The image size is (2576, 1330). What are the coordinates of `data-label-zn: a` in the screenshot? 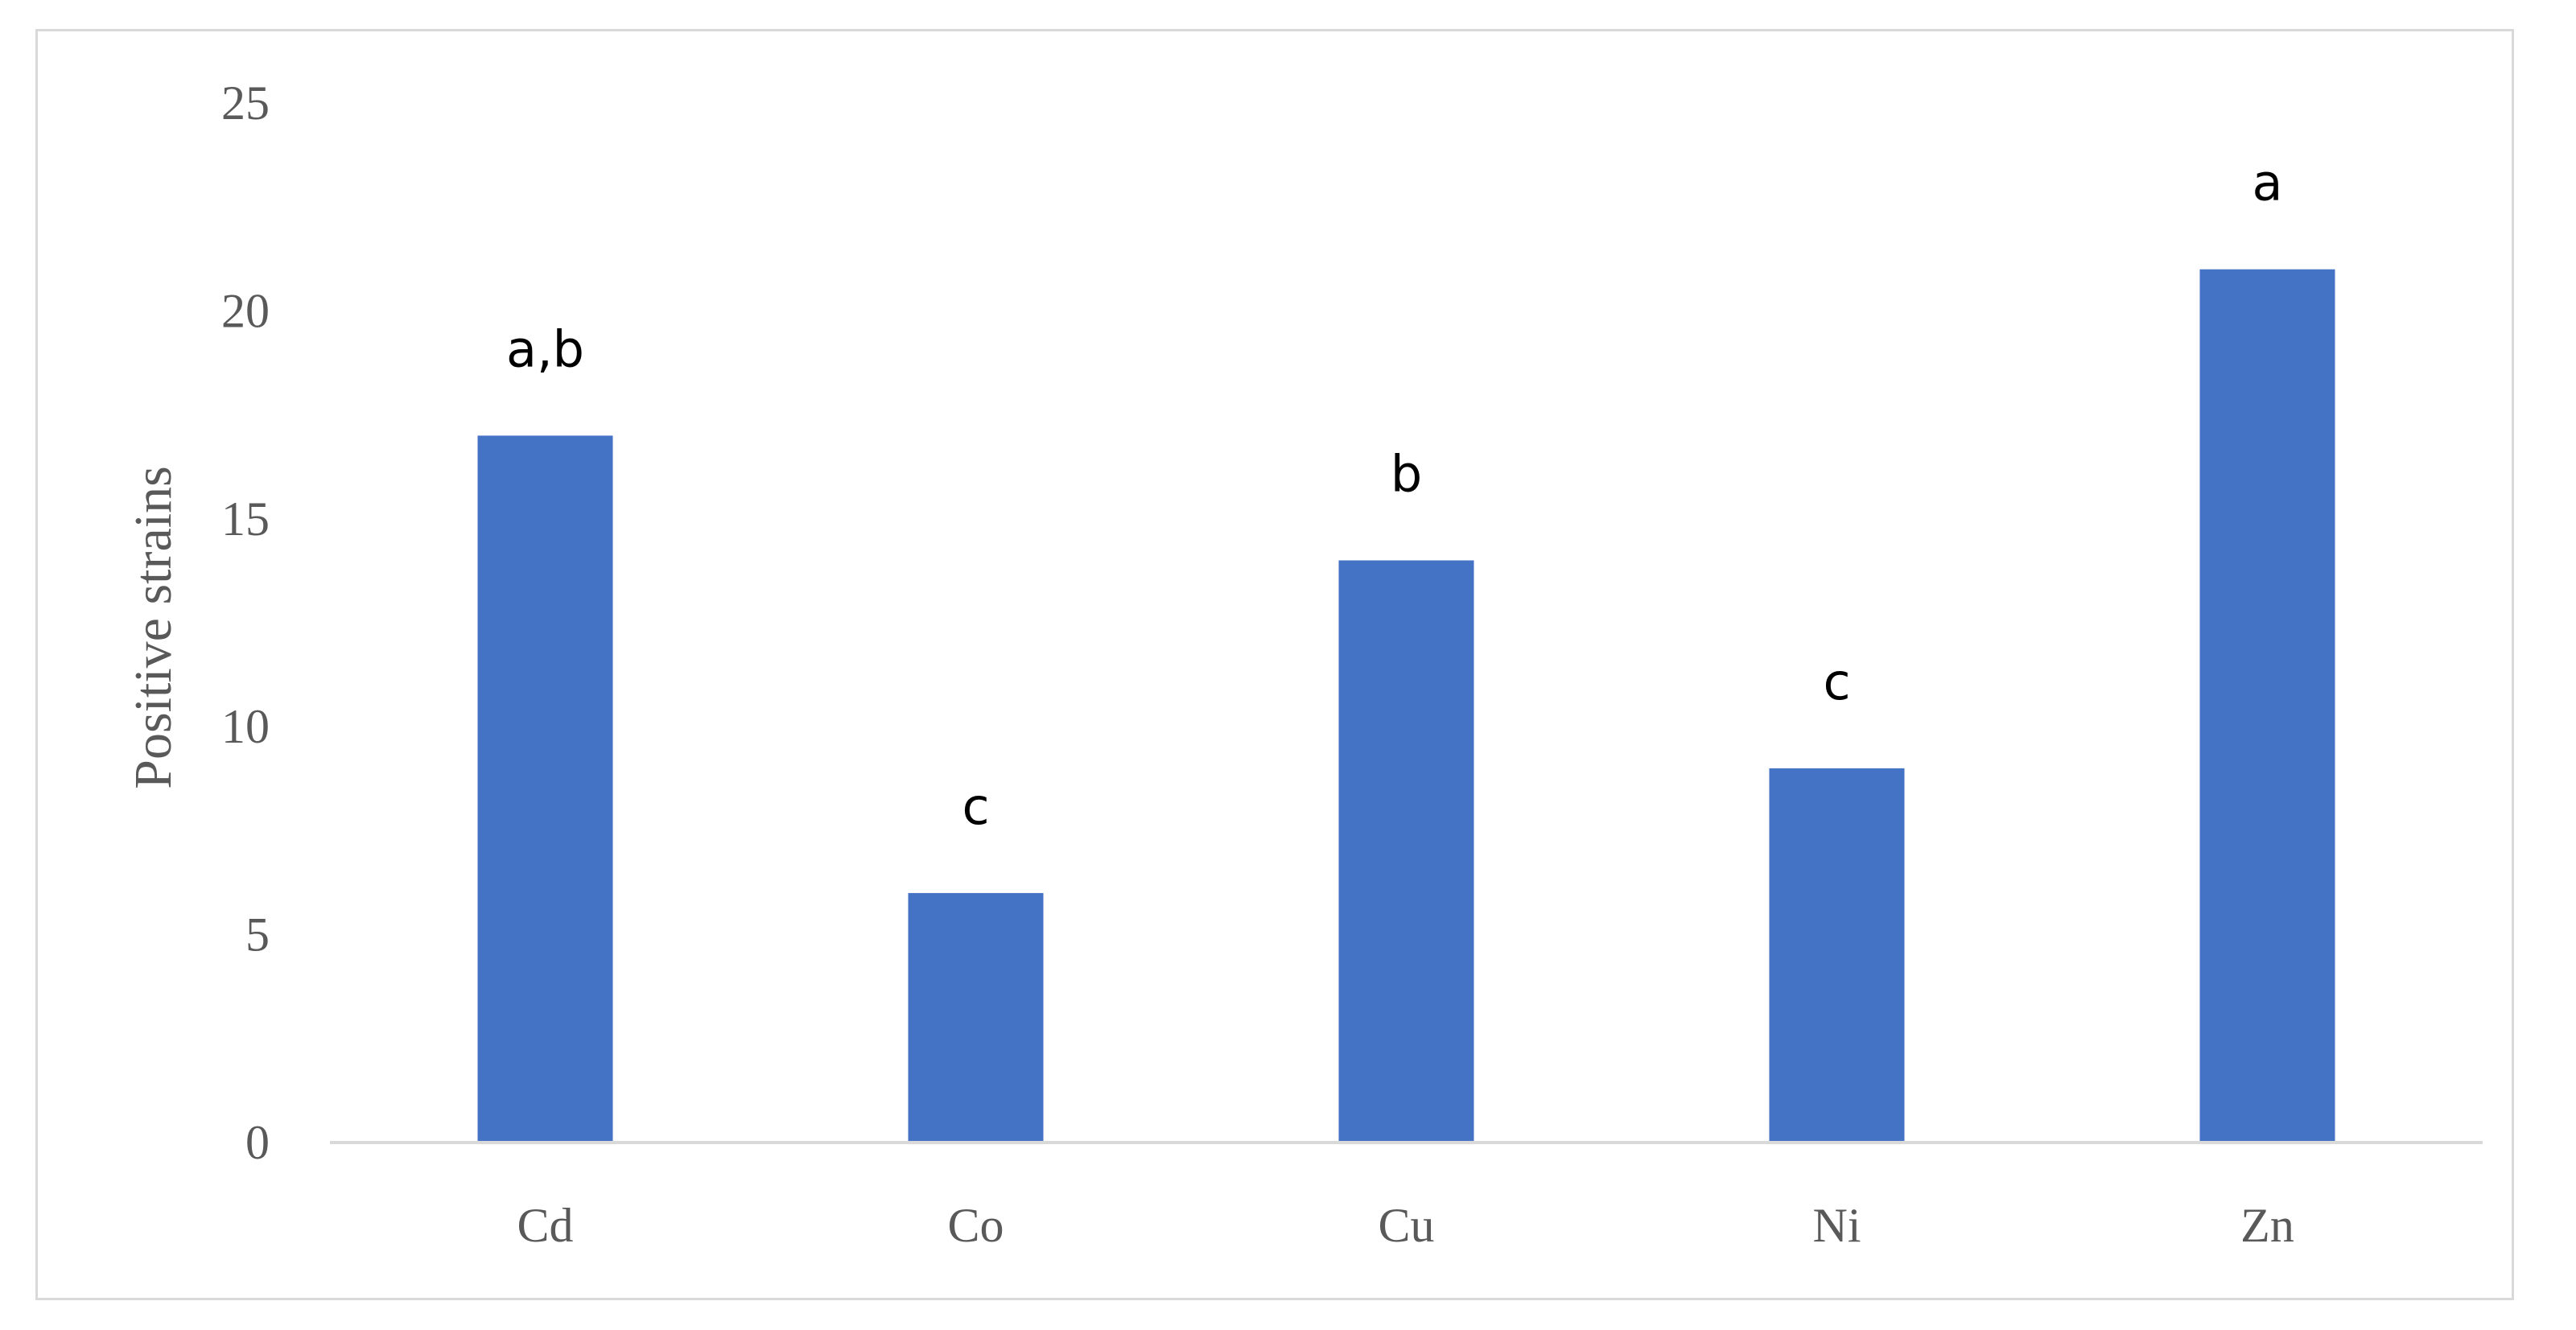 It's located at (2267, 183).